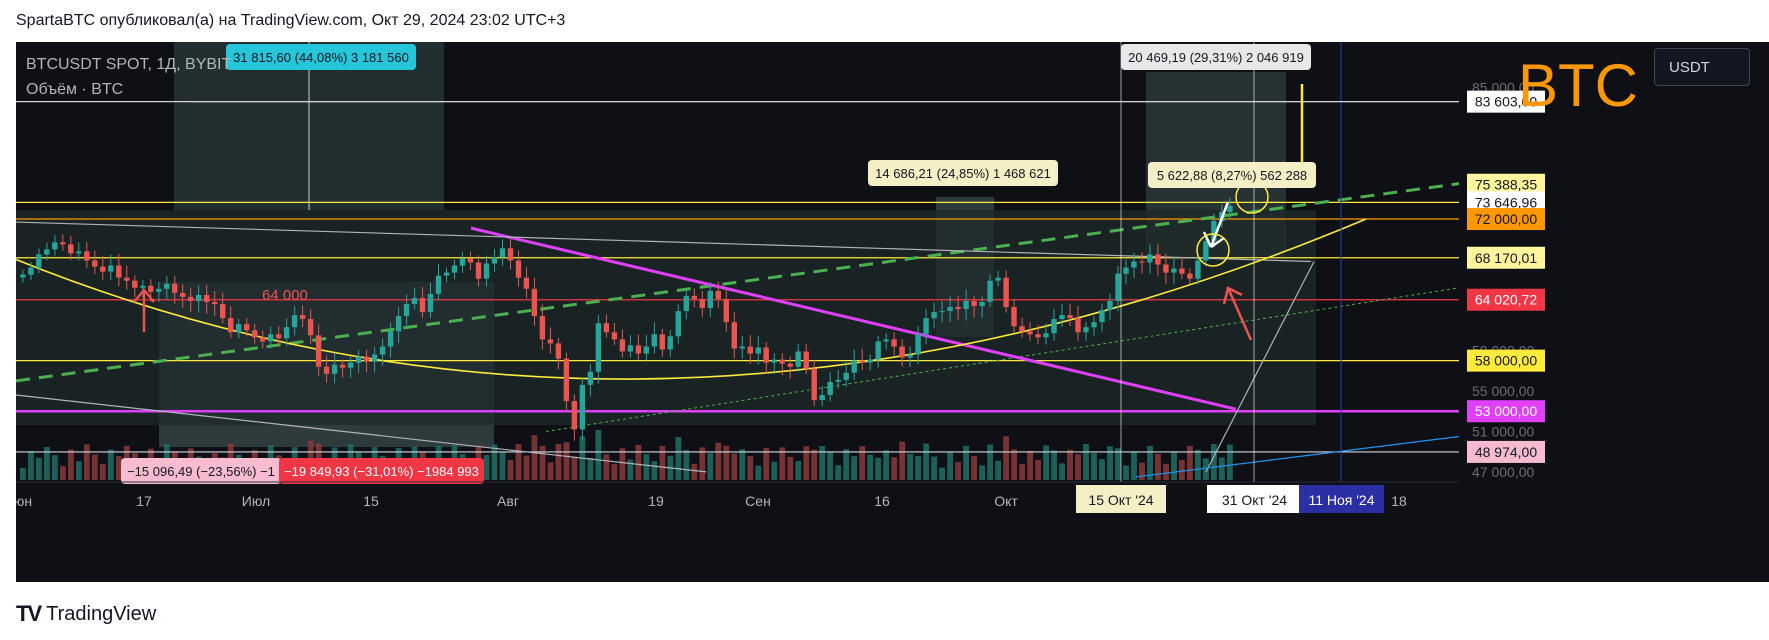  Describe the element at coordinates (29, 613) in the screenshot. I see `tradingview-logo-icon: TV` at that location.